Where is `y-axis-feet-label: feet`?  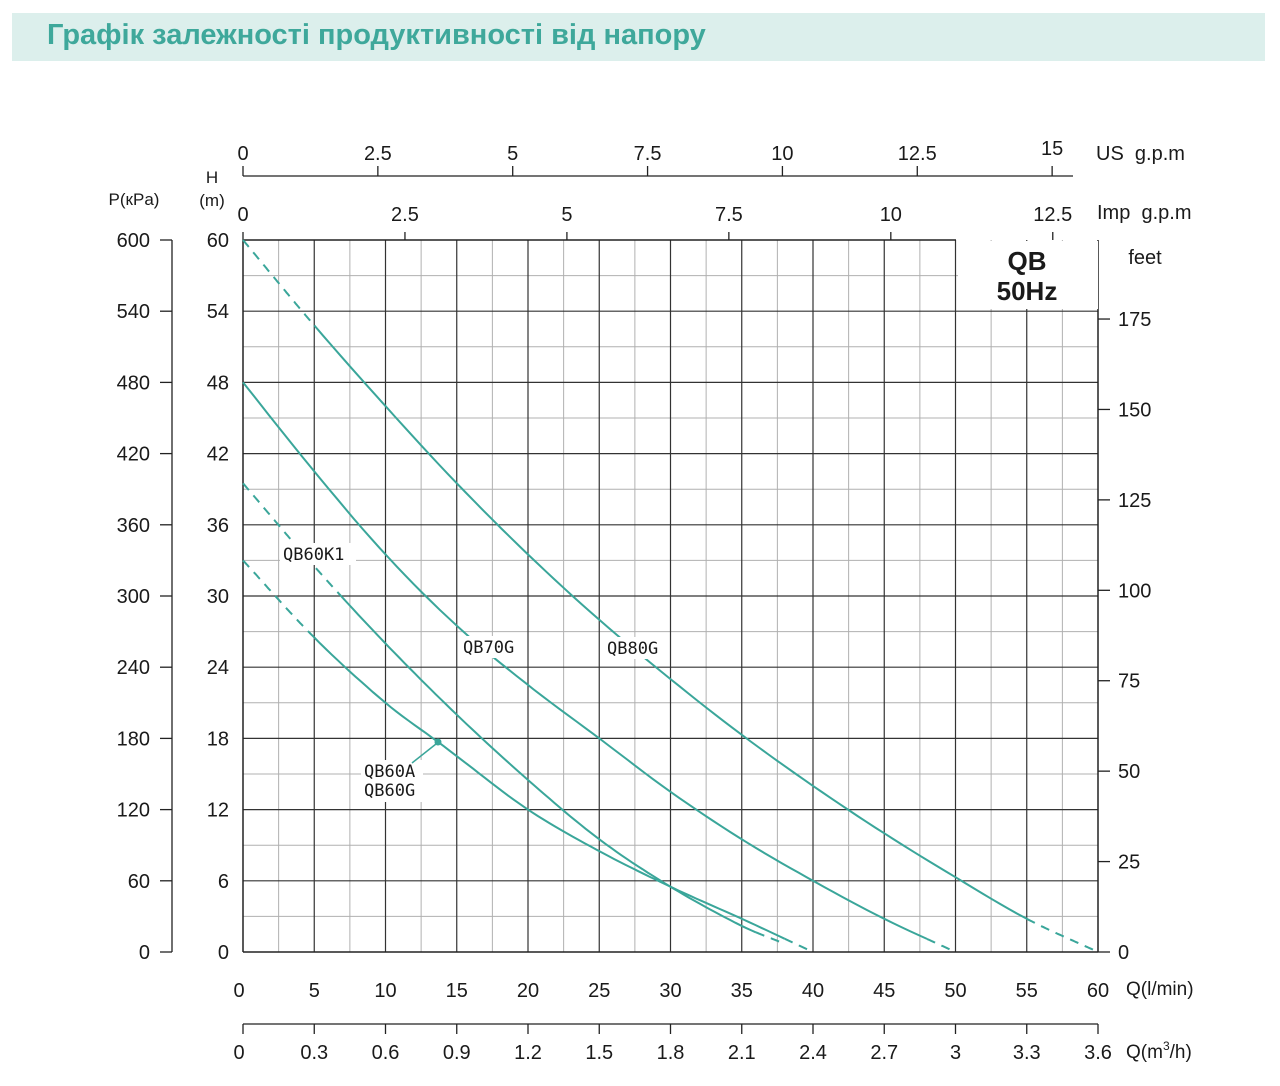 y-axis-feet-label: feet is located at coordinates (1145, 258).